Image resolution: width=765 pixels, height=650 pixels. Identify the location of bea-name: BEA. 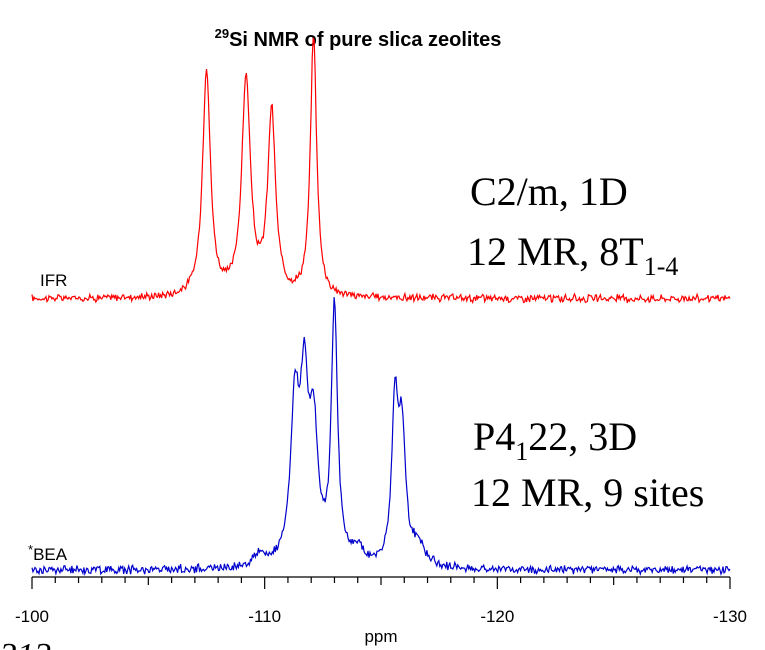
(50, 554).